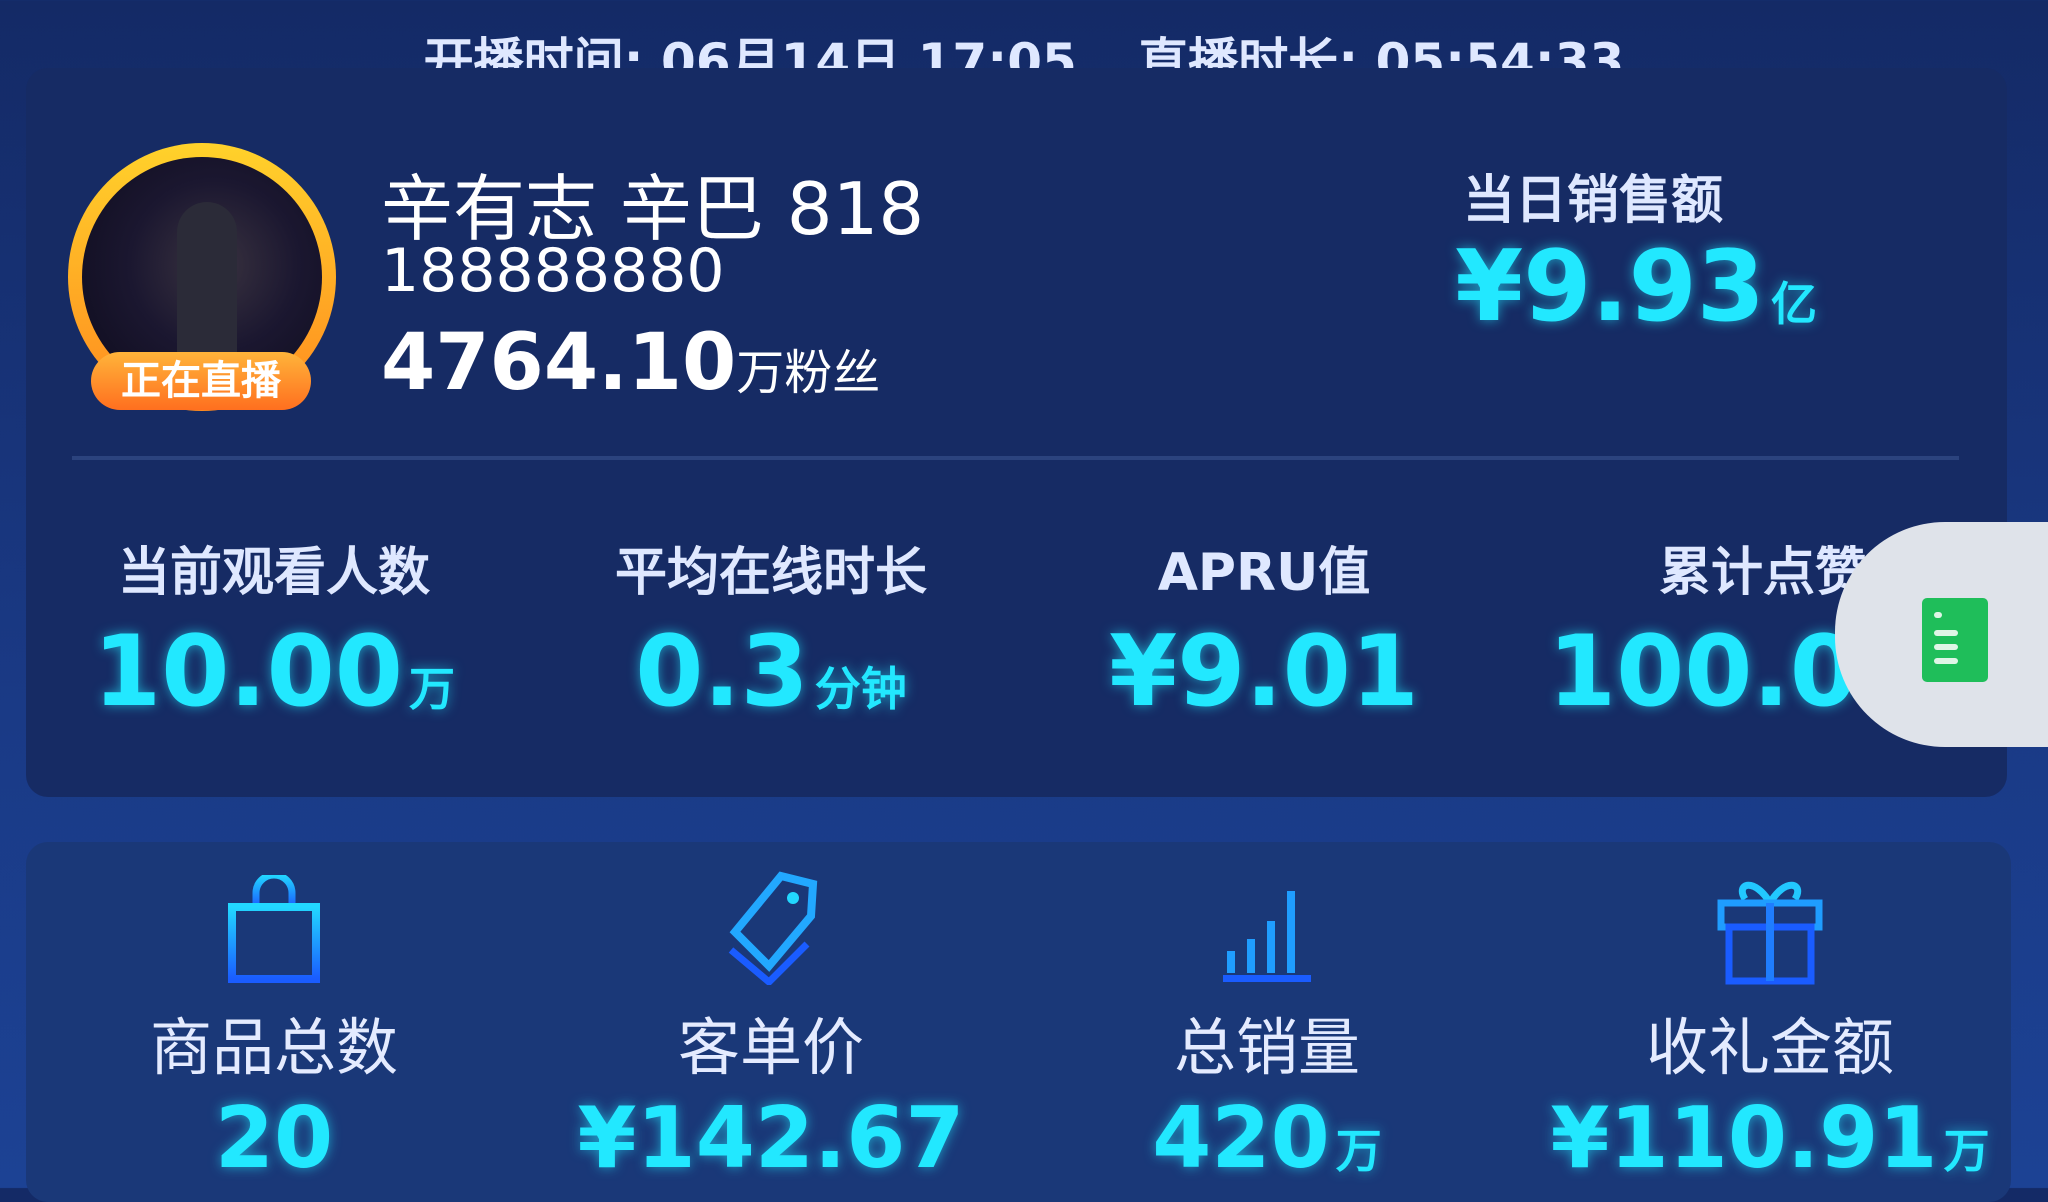 The width and height of the screenshot is (2048, 1202). What do you see at coordinates (274, 1138) in the screenshot?
I see `metric-value: 20` at bounding box center [274, 1138].